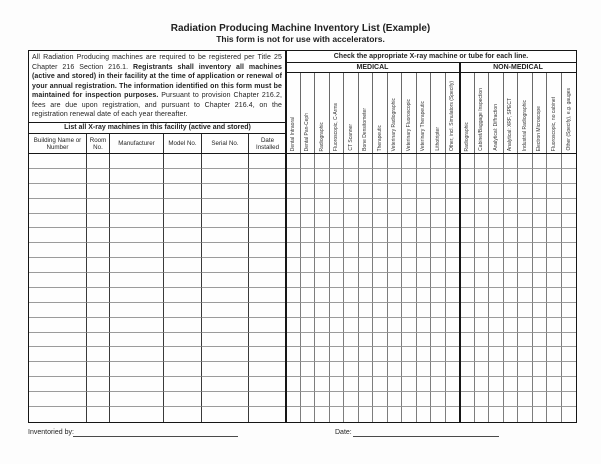 The height and width of the screenshot is (464, 601). What do you see at coordinates (426, 432) in the screenshot?
I see `date-signature-line` at bounding box center [426, 432].